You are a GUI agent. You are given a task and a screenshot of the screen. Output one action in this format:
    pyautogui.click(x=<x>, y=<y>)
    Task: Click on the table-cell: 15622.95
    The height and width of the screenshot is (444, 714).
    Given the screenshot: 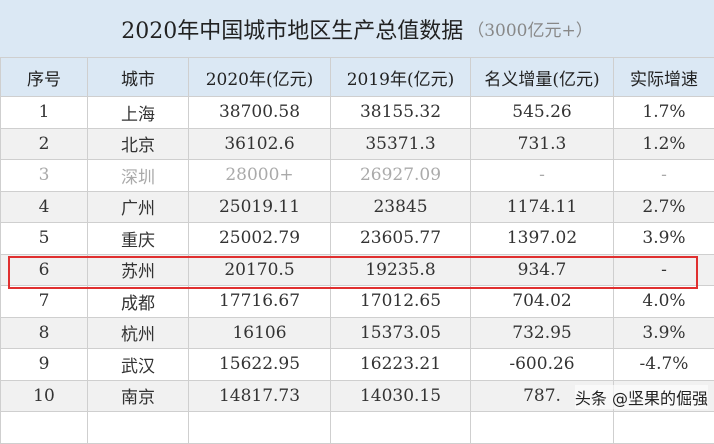 What is the action you would take?
    pyautogui.click(x=260, y=365)
    